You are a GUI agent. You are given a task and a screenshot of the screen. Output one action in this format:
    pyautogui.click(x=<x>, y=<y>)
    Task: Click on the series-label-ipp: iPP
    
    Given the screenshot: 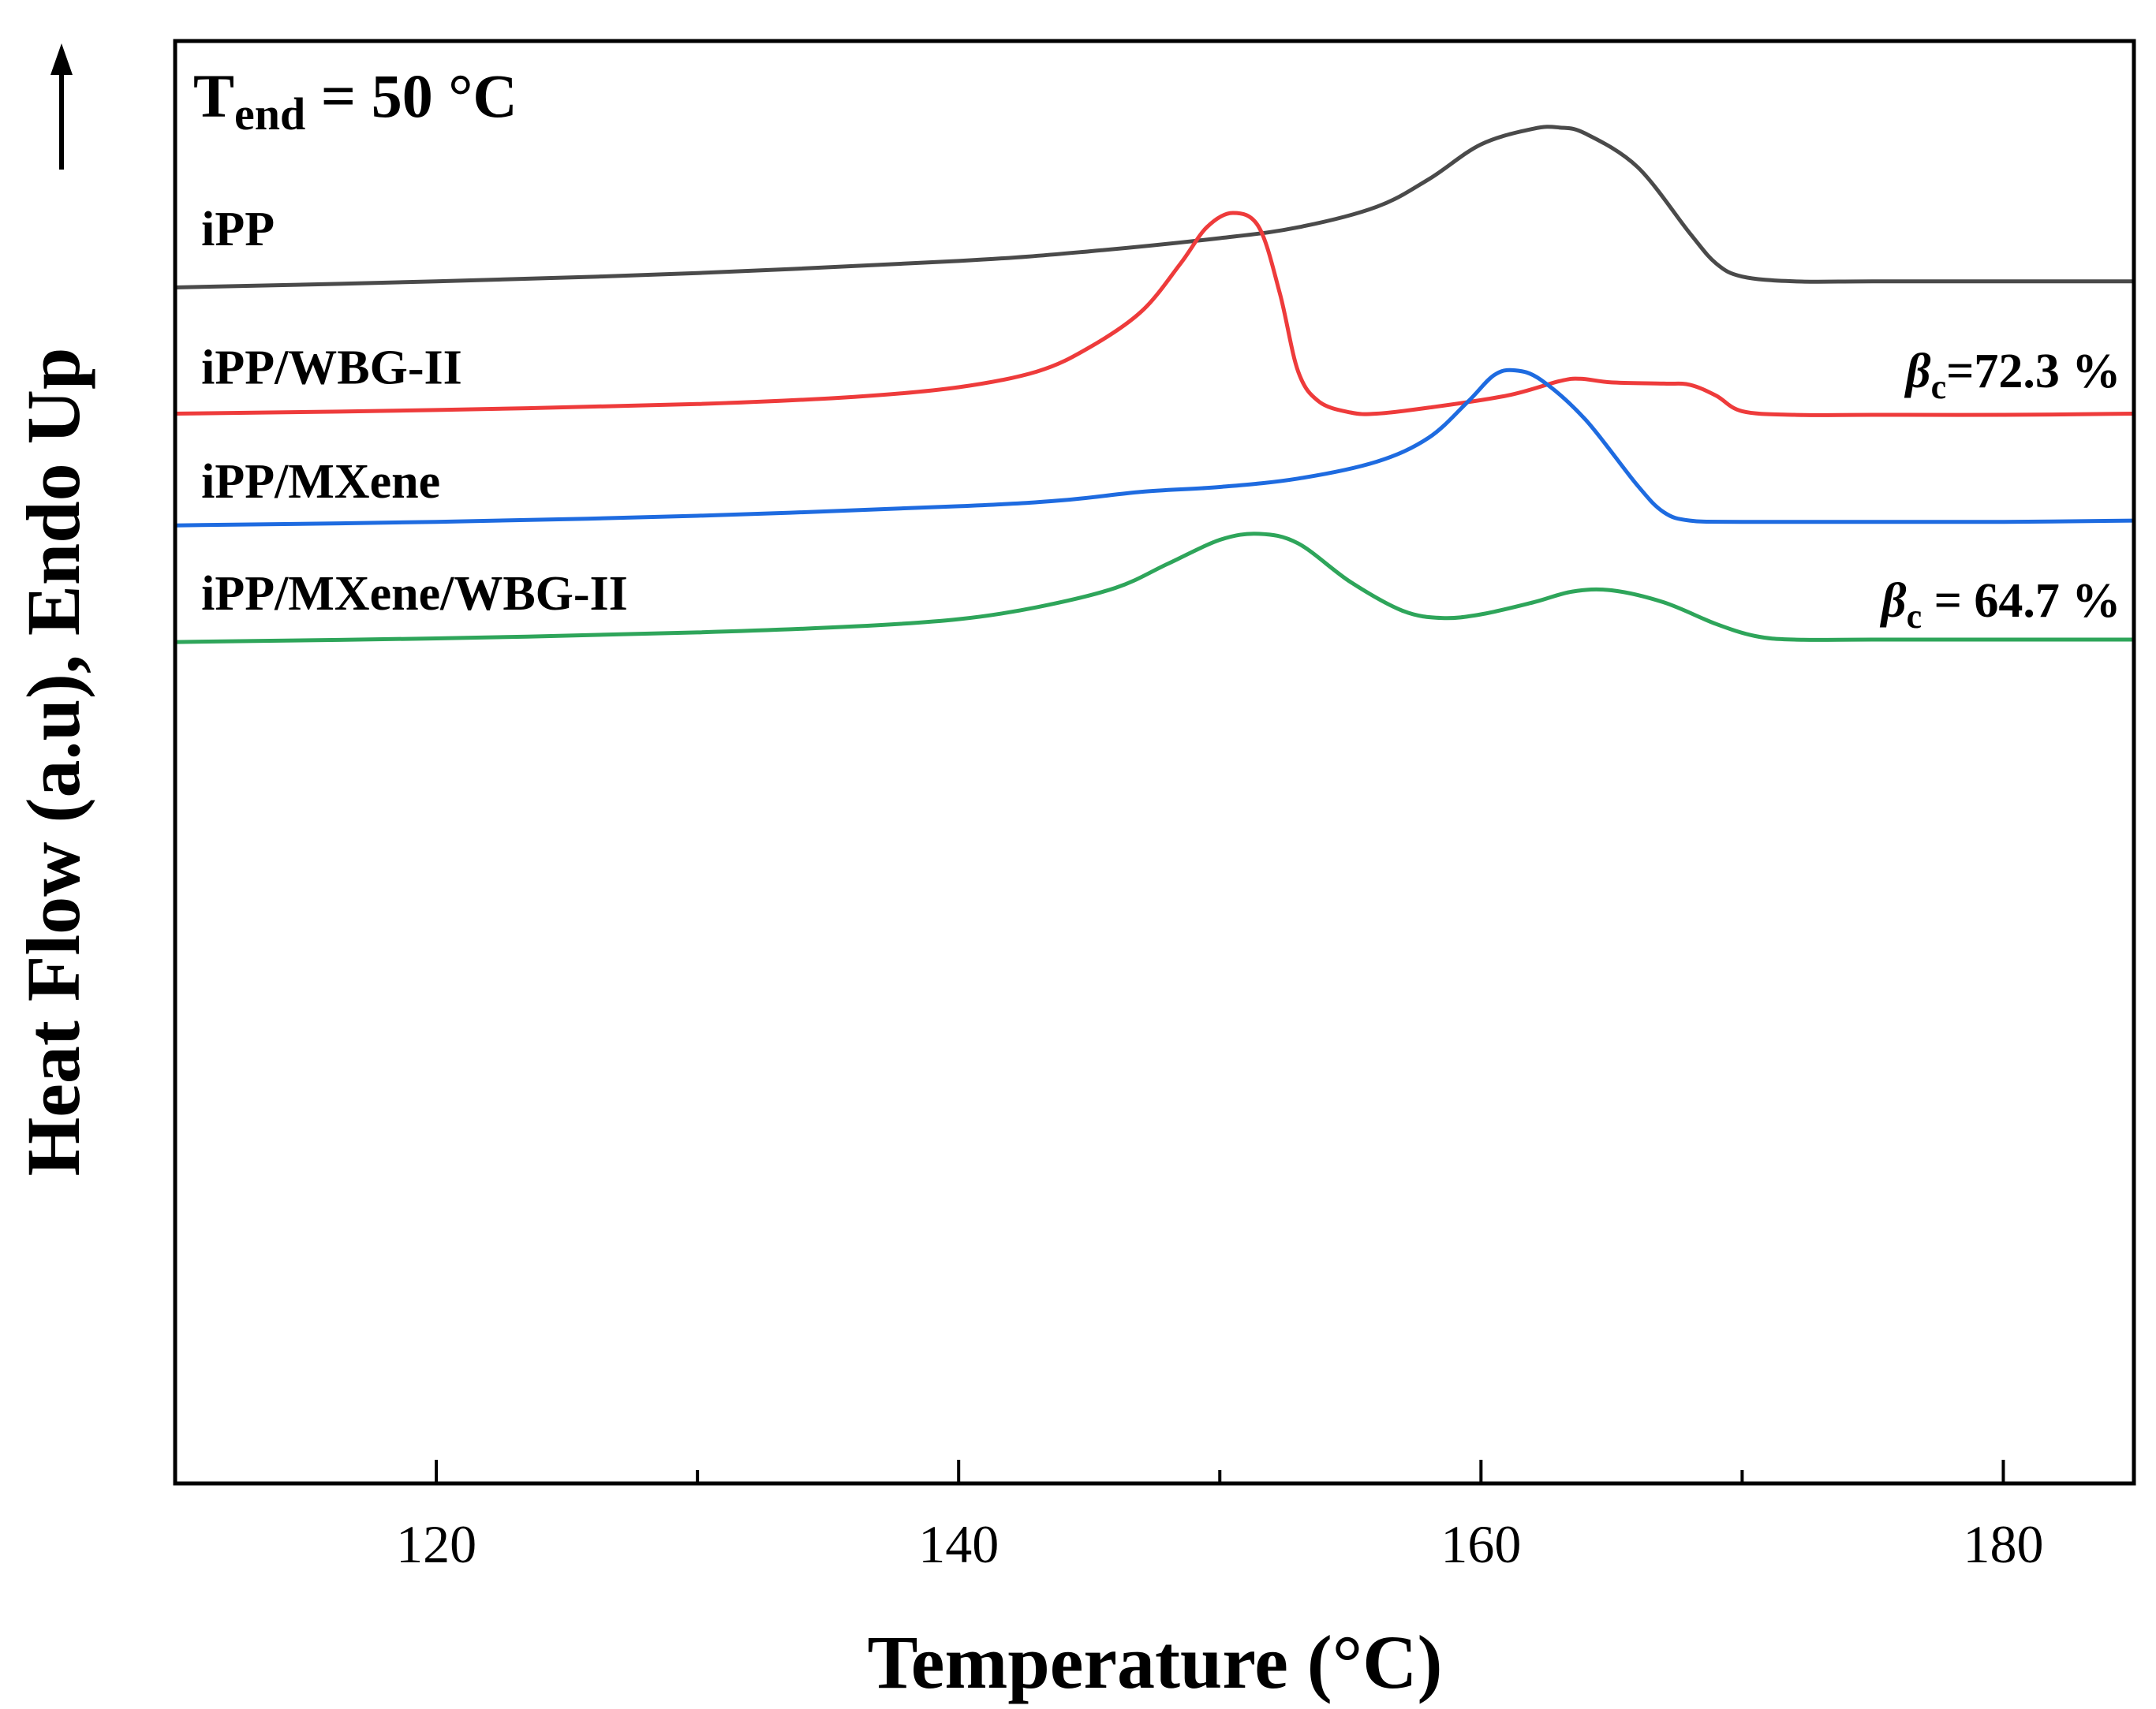 What is the action you would take?
    pyautogui.click(x=238, y=229)
    